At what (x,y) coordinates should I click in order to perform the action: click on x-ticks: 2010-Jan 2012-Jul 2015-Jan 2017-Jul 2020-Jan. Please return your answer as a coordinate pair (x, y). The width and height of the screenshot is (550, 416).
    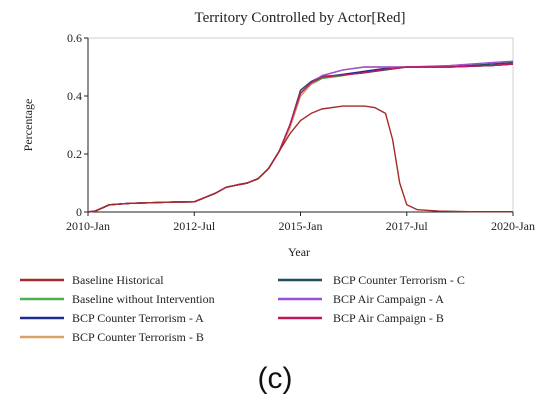
    Looking at the image, I should click on (300, 222).